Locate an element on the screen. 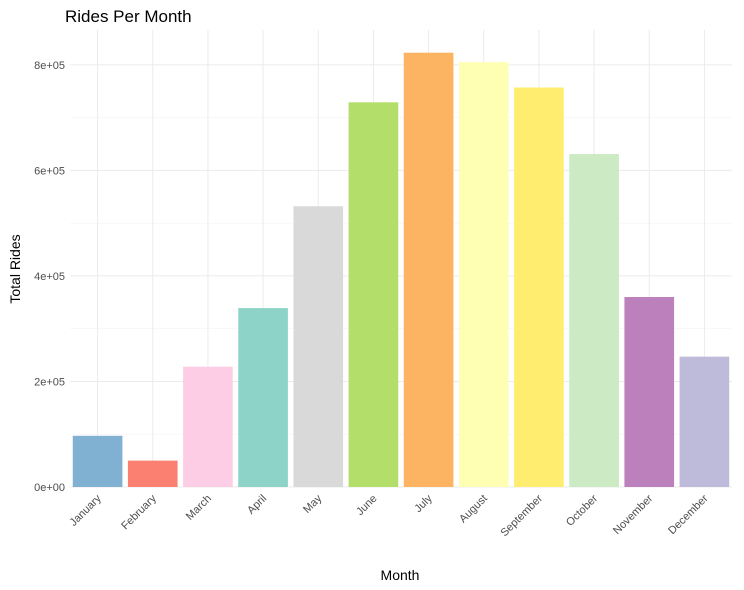 This screenshot has height=590, width=744. x-tick-label: November is located at coordinates (633, 514).